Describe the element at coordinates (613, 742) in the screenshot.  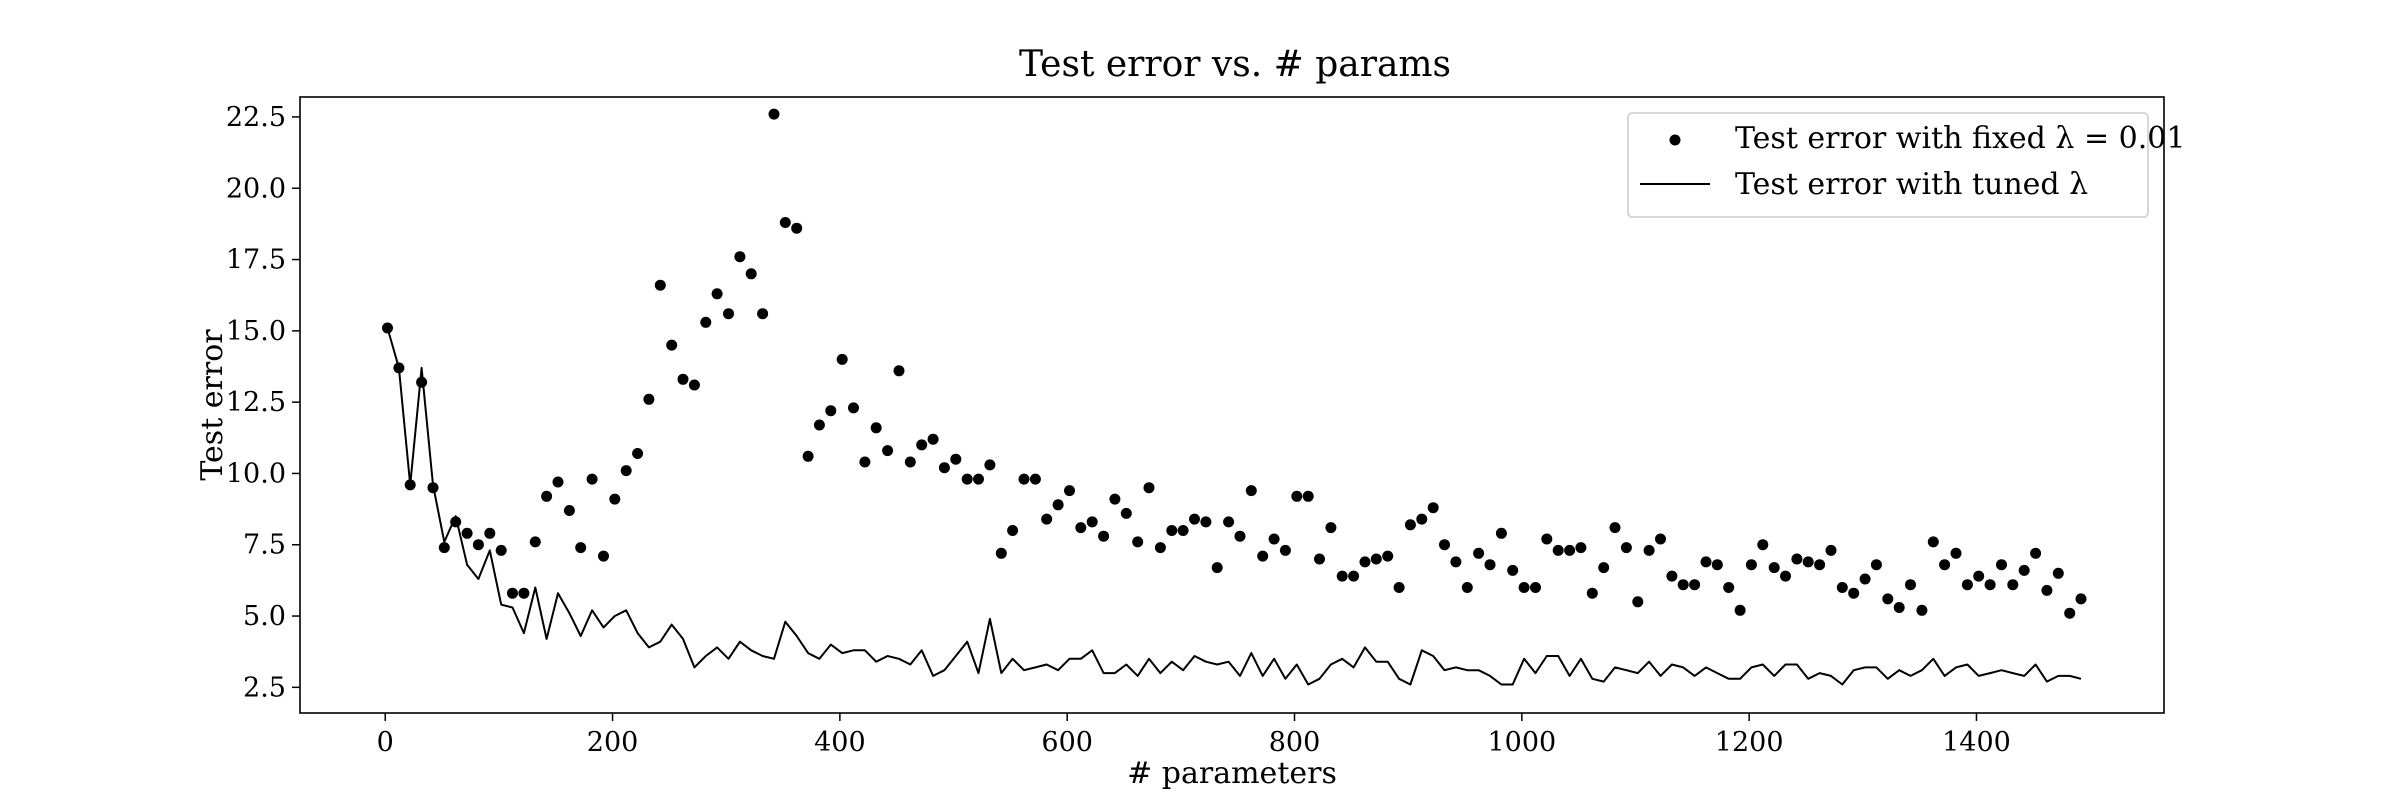
I see `x-tick-label: 200` at that location.